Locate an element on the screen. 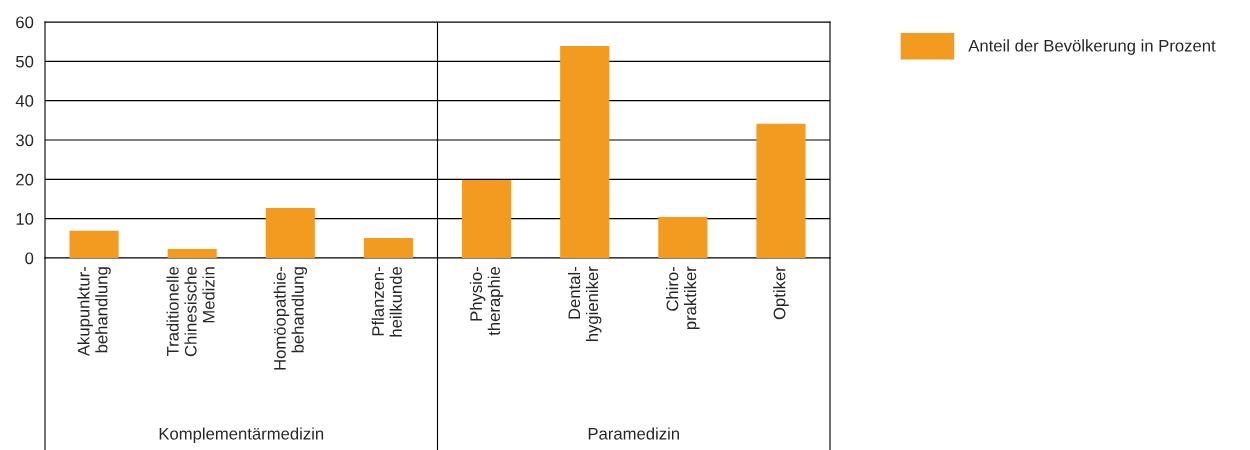  text: Paramedizin is located at coordinates (633, 433).